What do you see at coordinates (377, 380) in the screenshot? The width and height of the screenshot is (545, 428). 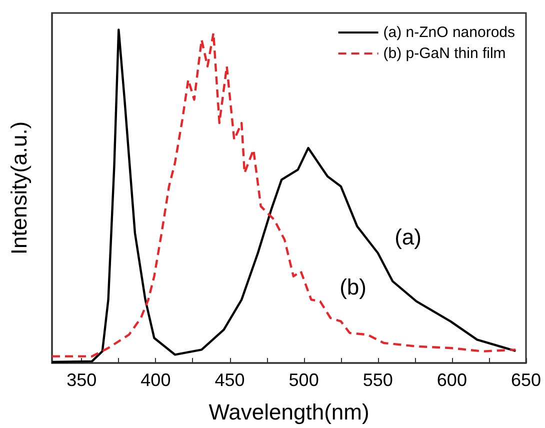 I see `x-tick-label: 550` at bounding box center [377, 380].